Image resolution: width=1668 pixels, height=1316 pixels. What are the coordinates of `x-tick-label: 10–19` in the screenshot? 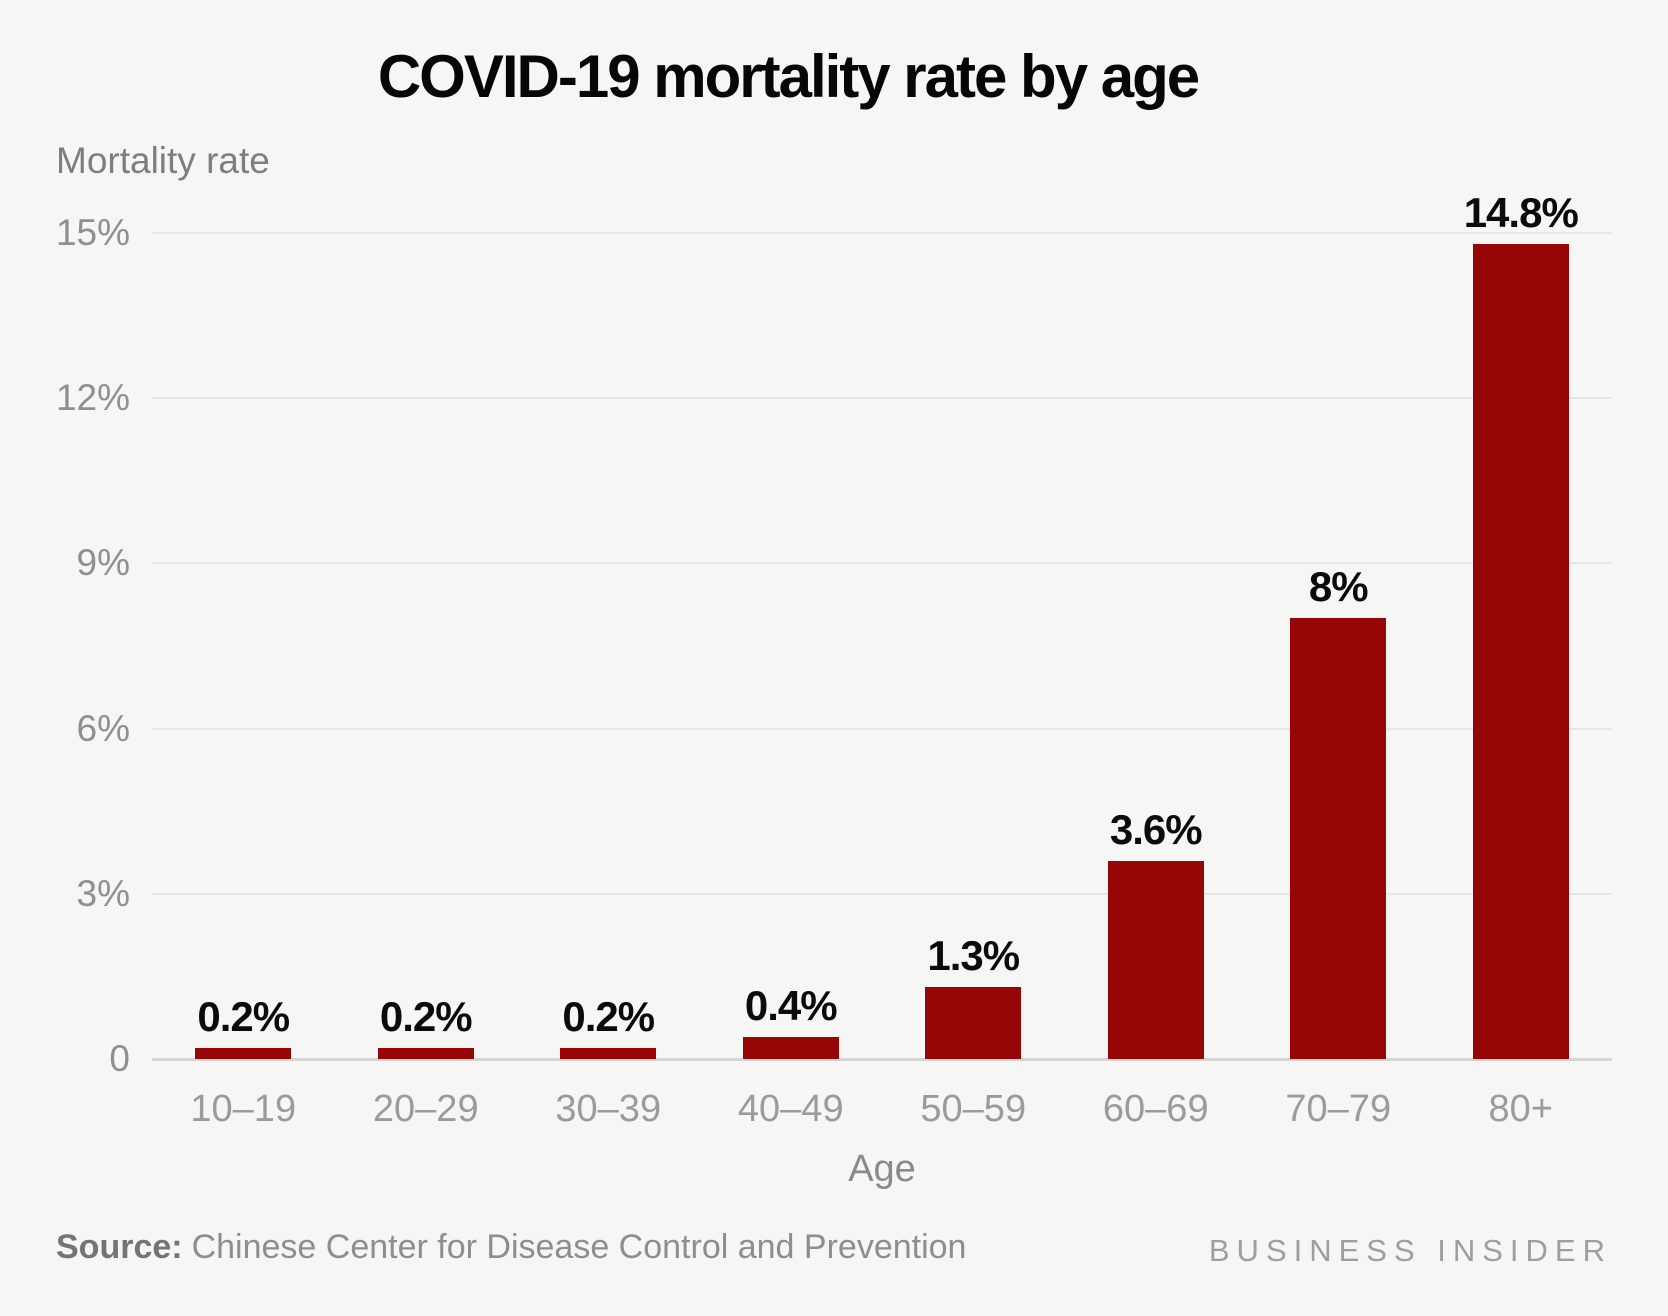 It's located at (243, 1109).